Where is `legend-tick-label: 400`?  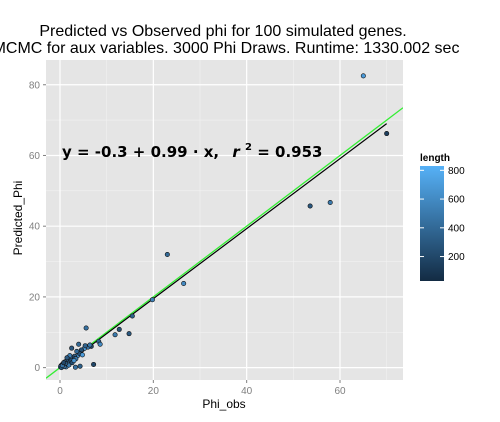 legend-tick-label: 400 is located at coordinates (456, 228).